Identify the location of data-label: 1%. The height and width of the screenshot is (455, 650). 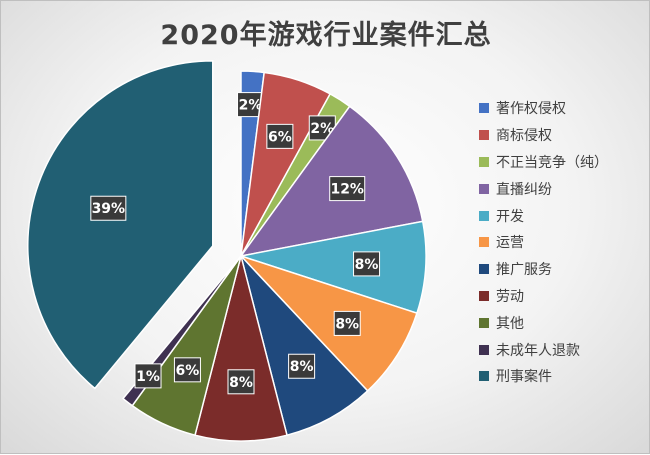
(148, 376).